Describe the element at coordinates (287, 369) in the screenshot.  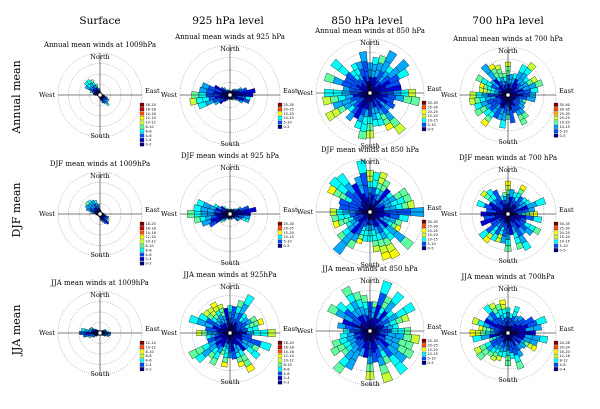
I see `legend-label: 6–8` at that location.